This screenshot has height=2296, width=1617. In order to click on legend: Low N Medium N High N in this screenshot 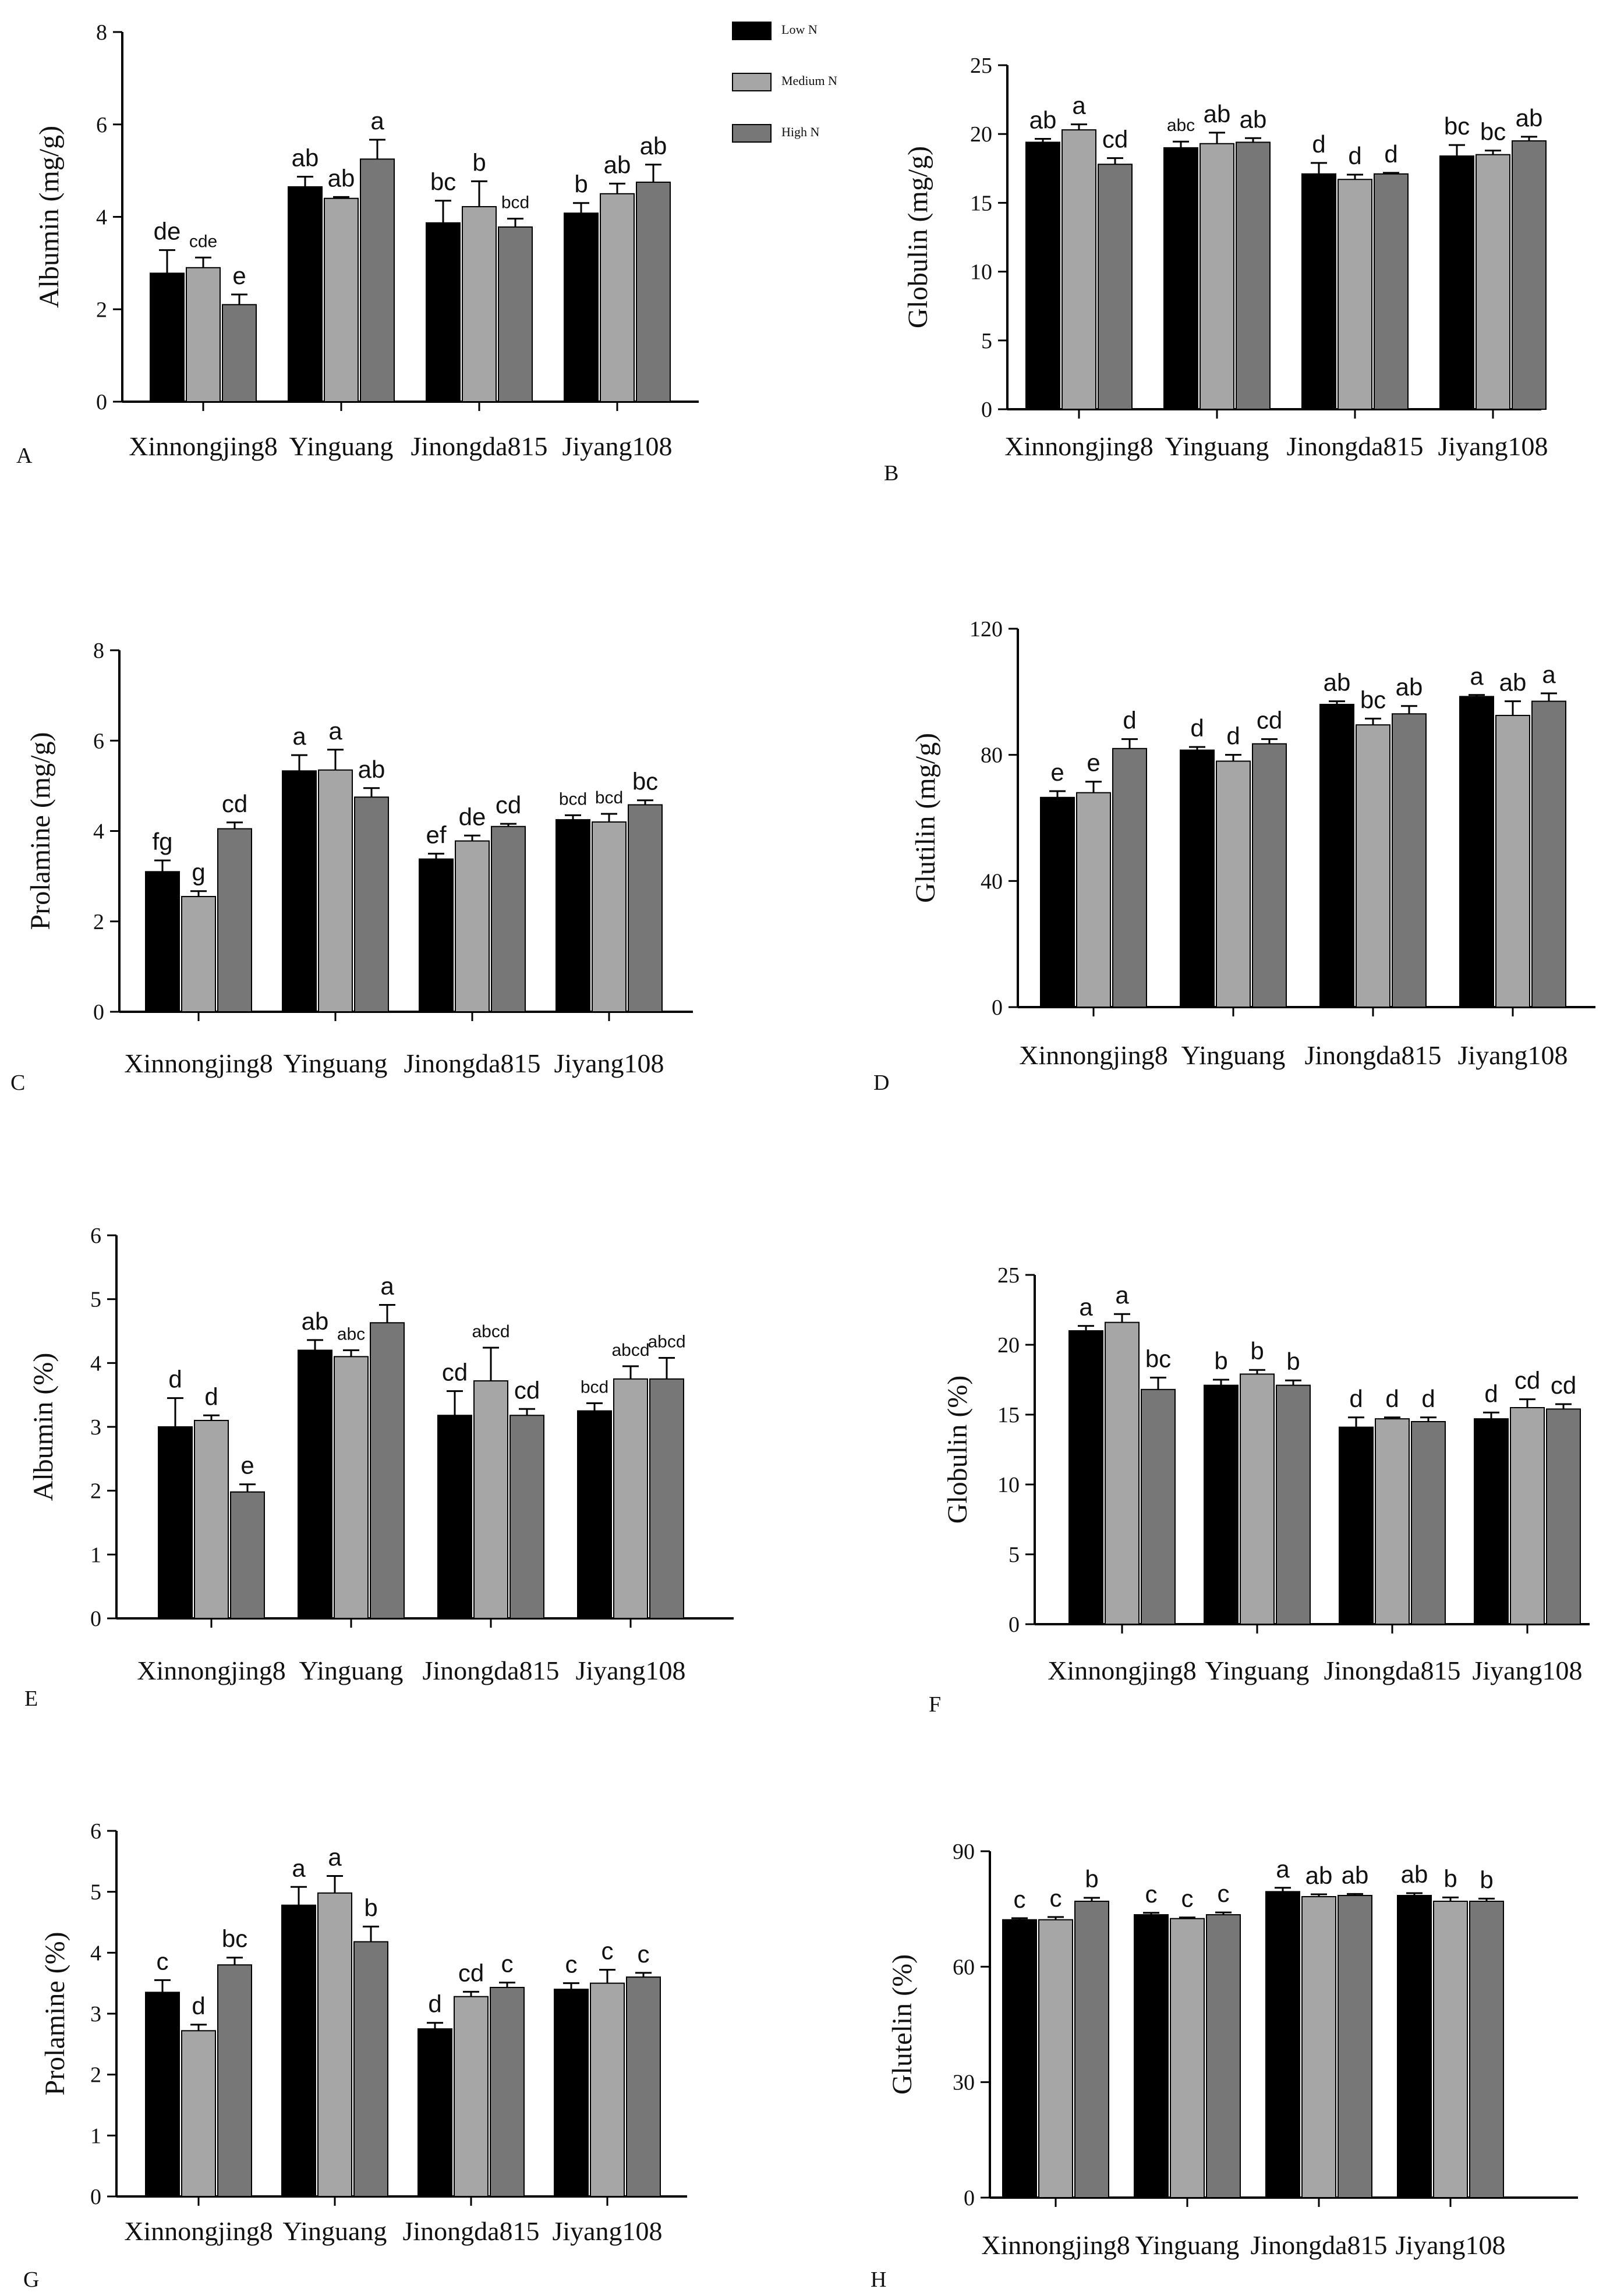, I will do `click(784, 83)`.